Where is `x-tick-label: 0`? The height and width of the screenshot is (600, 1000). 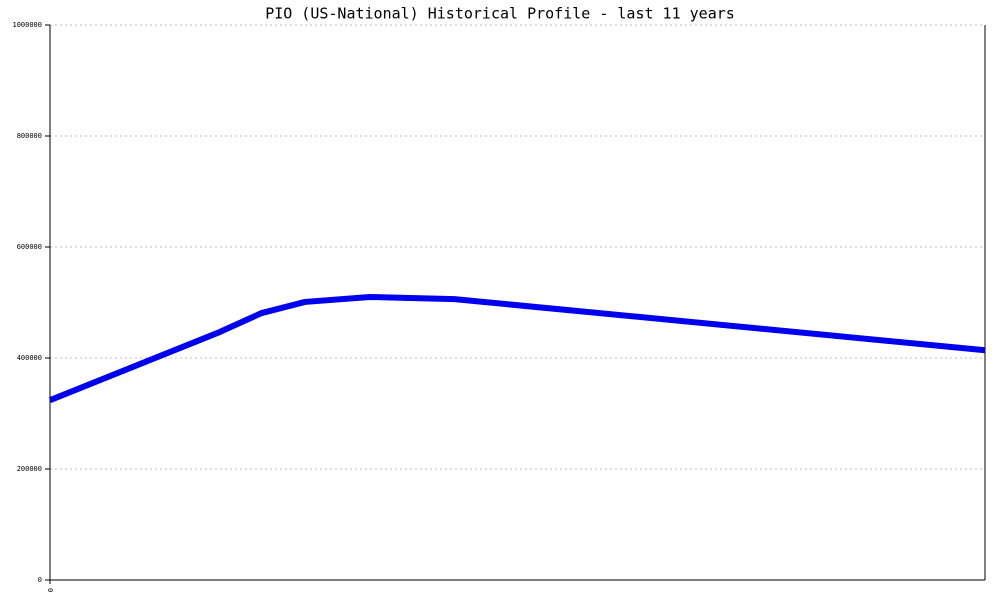
x-tick-label: 0 is located at coordinates (50, 590).